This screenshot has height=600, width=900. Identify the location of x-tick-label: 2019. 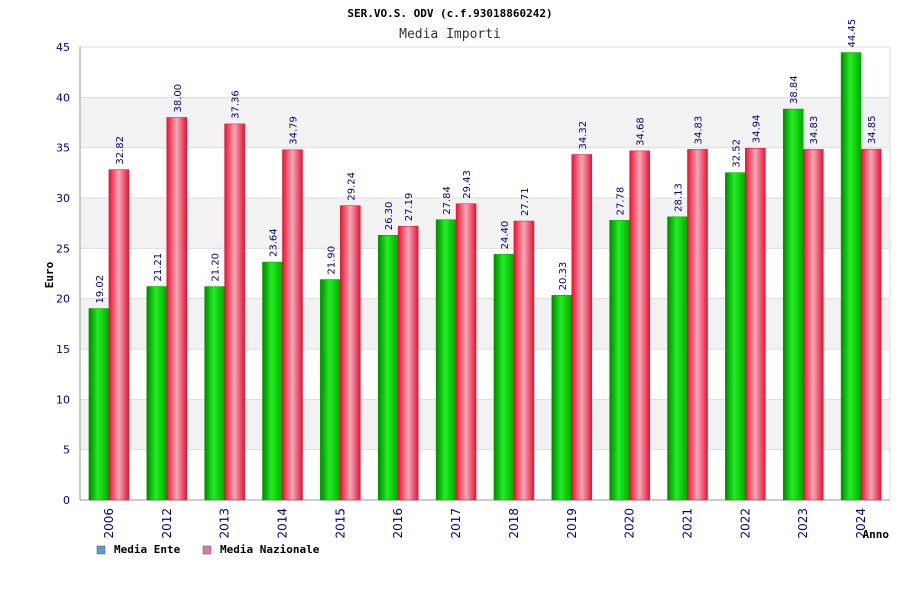
(572, 523).